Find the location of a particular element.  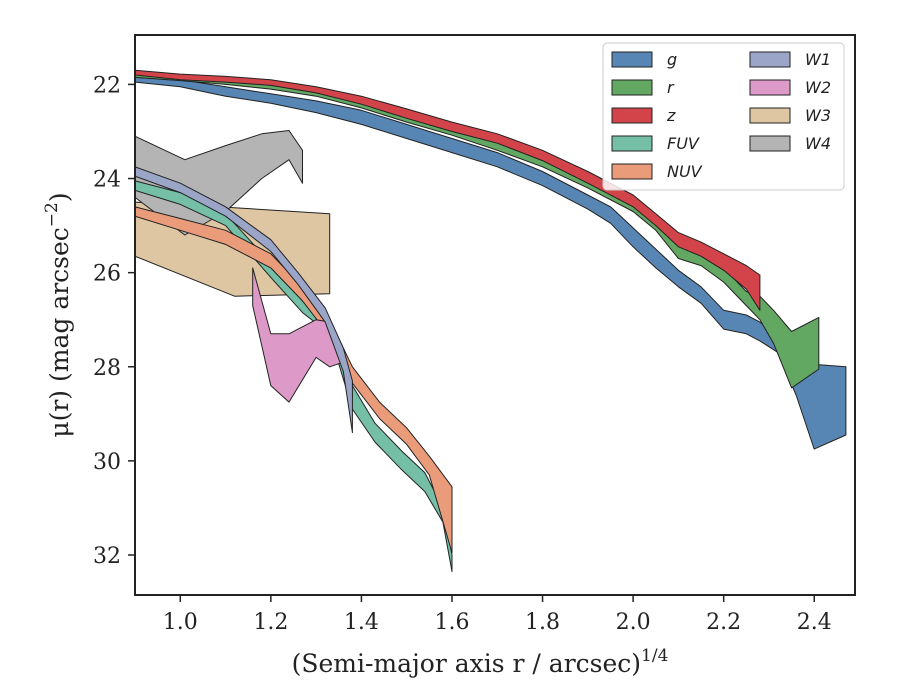

legend-item-w3: W3 is located at coordinates (790, 115).